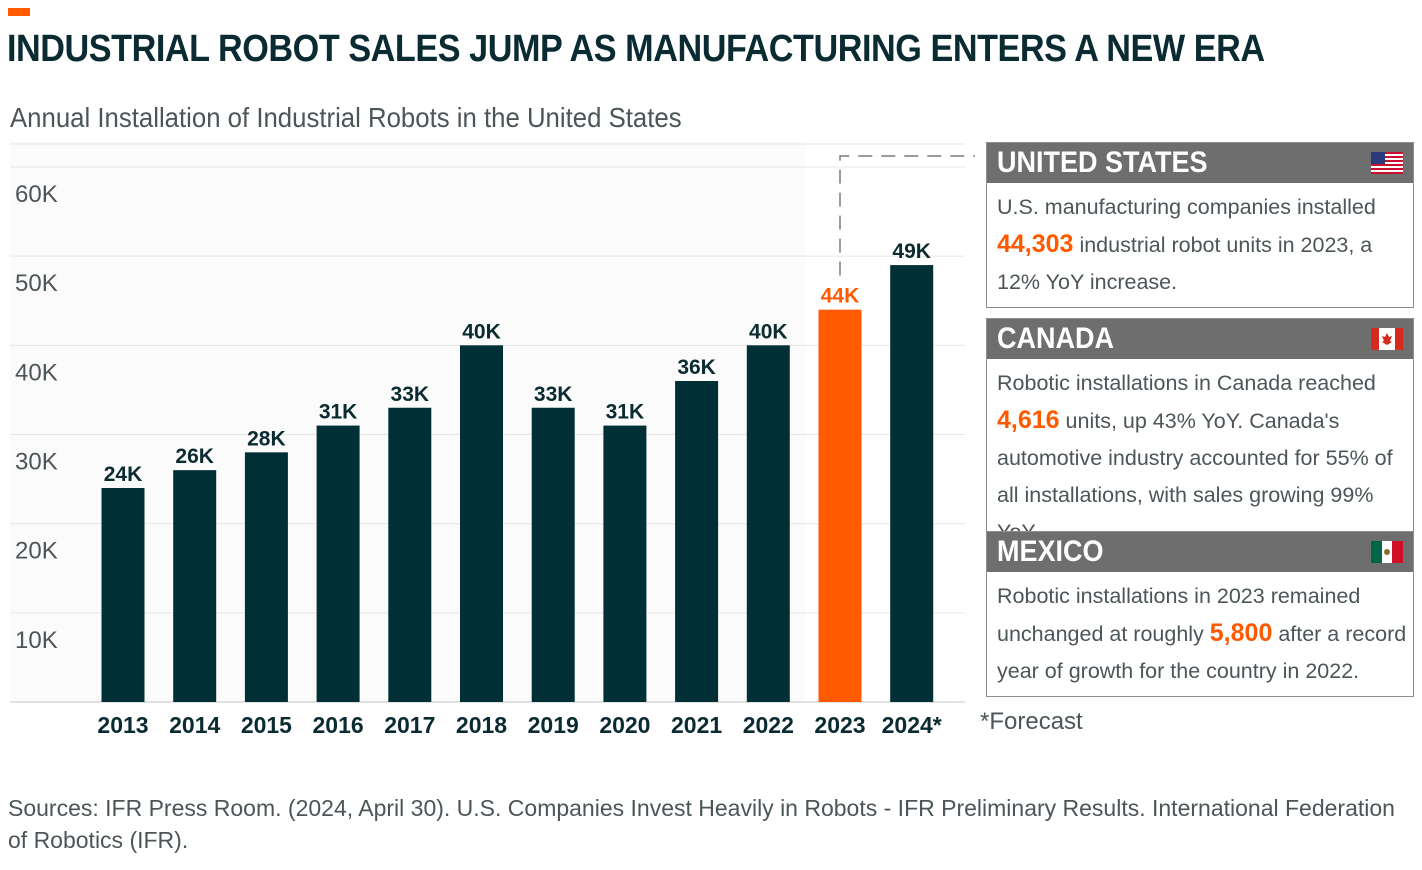 This screenshot has width=1422, height=870. Describe the element at coordinates (194, 725) in the screenshot. I see `x-tick-label: 2014` at that location.